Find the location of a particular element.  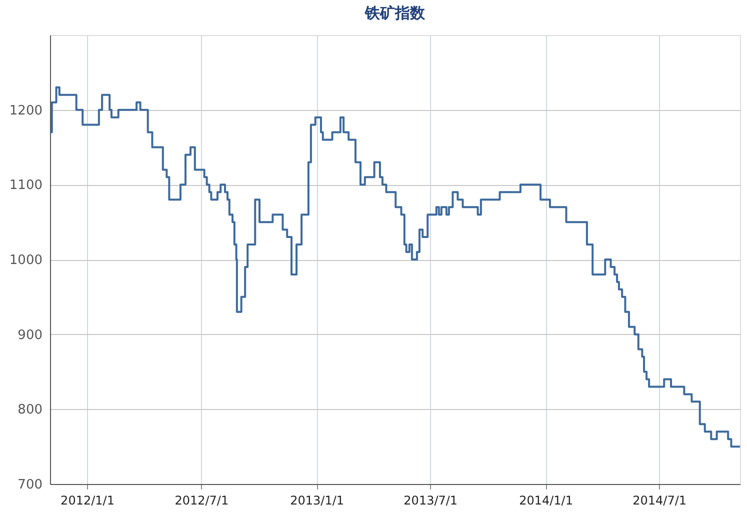

y-tick-label: 1000 is located at coordinates (25, 260).